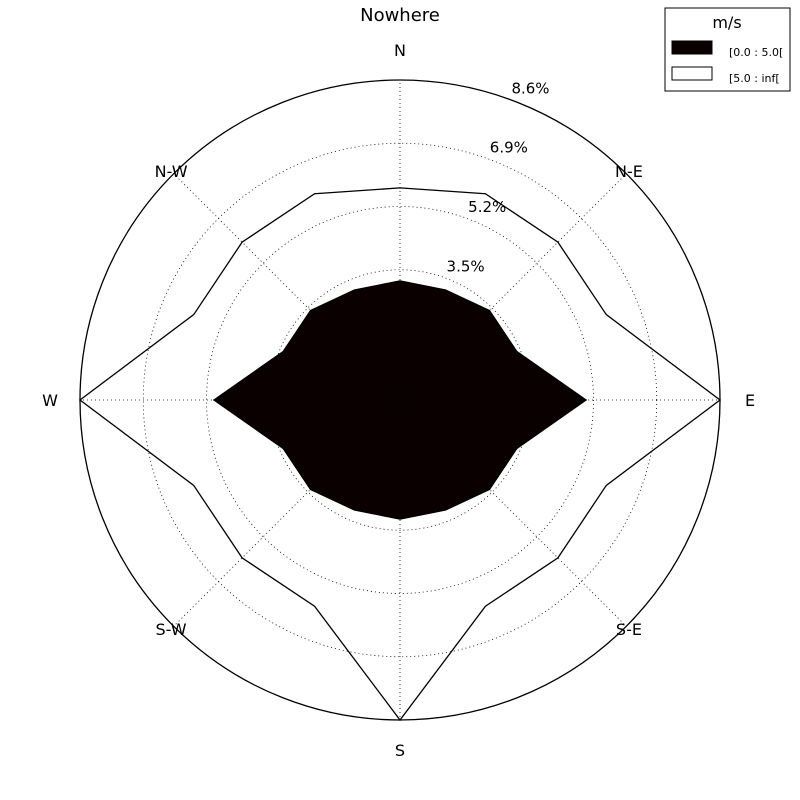  What do you see at coordinates (726, 22) in the screenshot?
I see `legend-title: m/s` at bounding box center [726, 22].